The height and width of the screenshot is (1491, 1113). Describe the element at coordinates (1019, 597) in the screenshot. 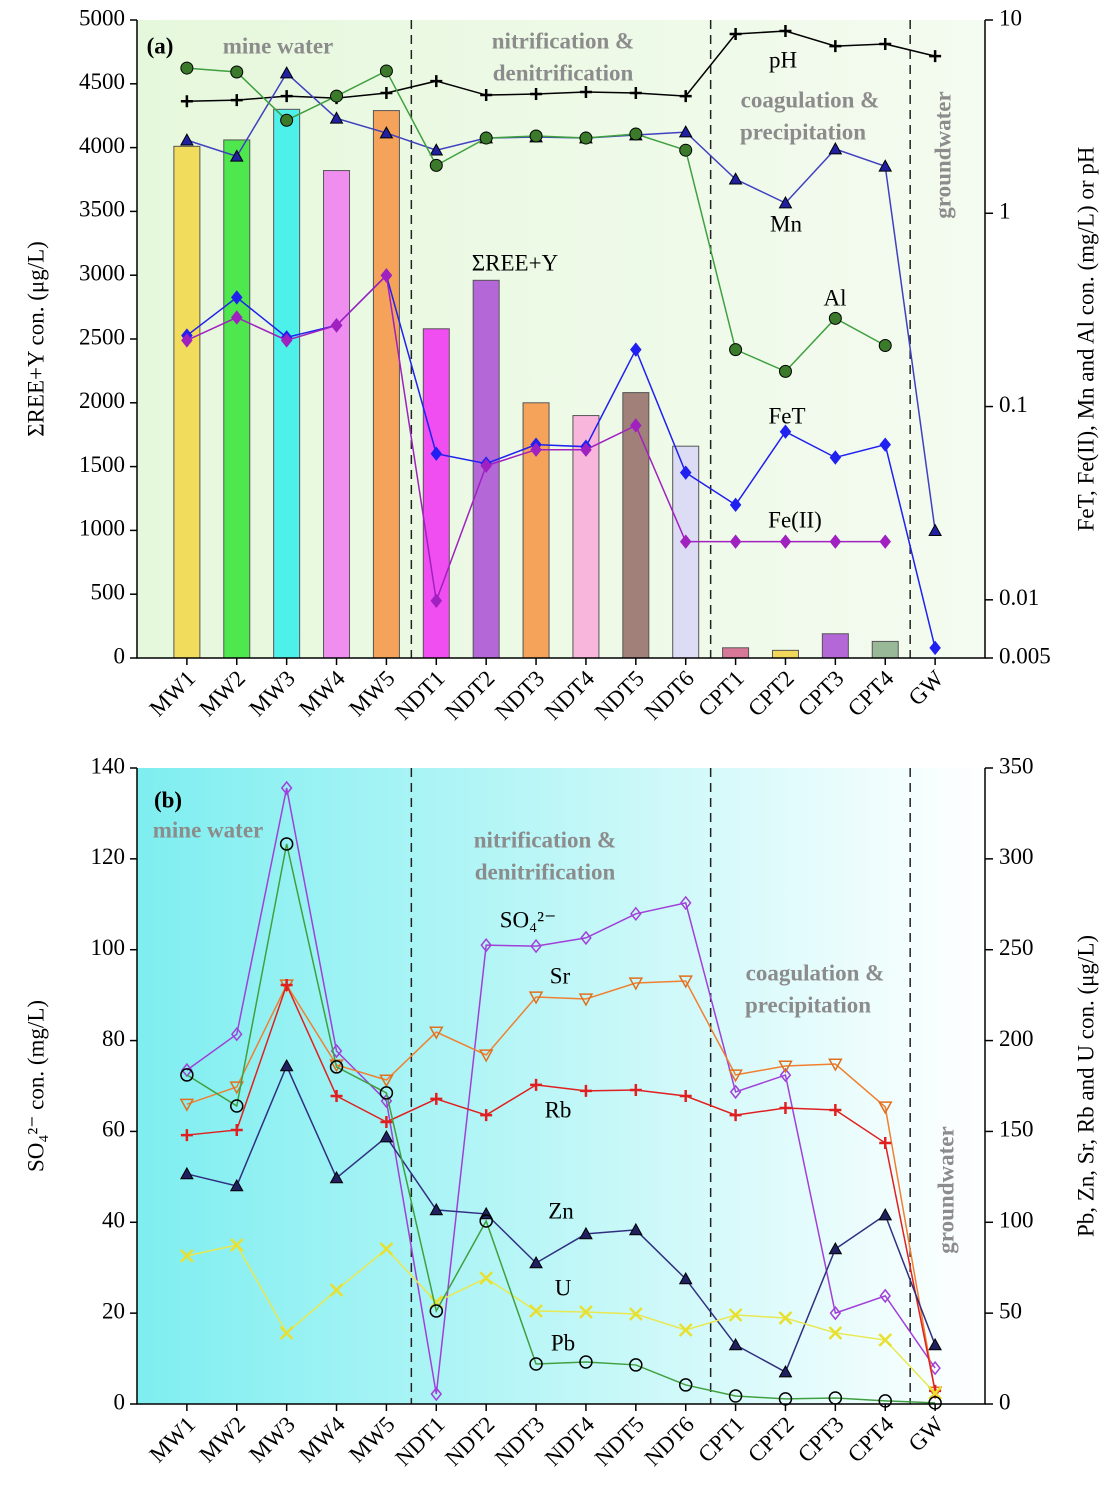

I see `y2-tick-label: 0.01` at that location.